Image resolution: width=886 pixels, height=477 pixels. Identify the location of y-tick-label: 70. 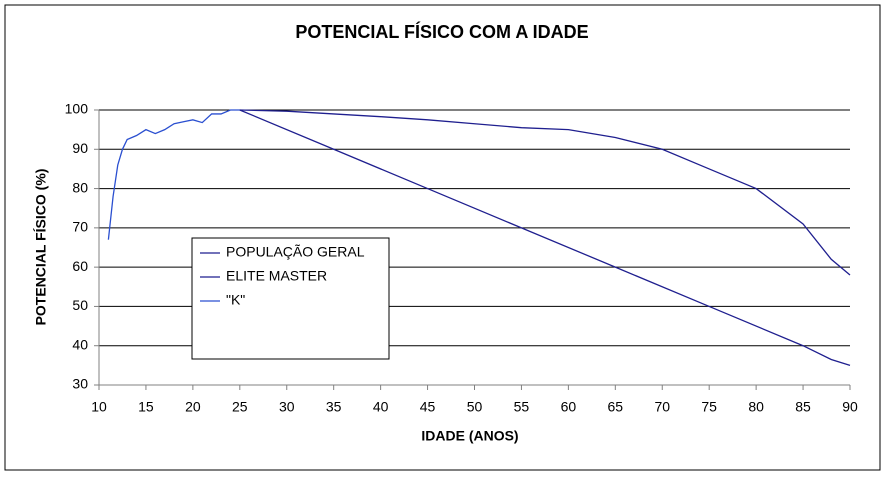
(80, 227).